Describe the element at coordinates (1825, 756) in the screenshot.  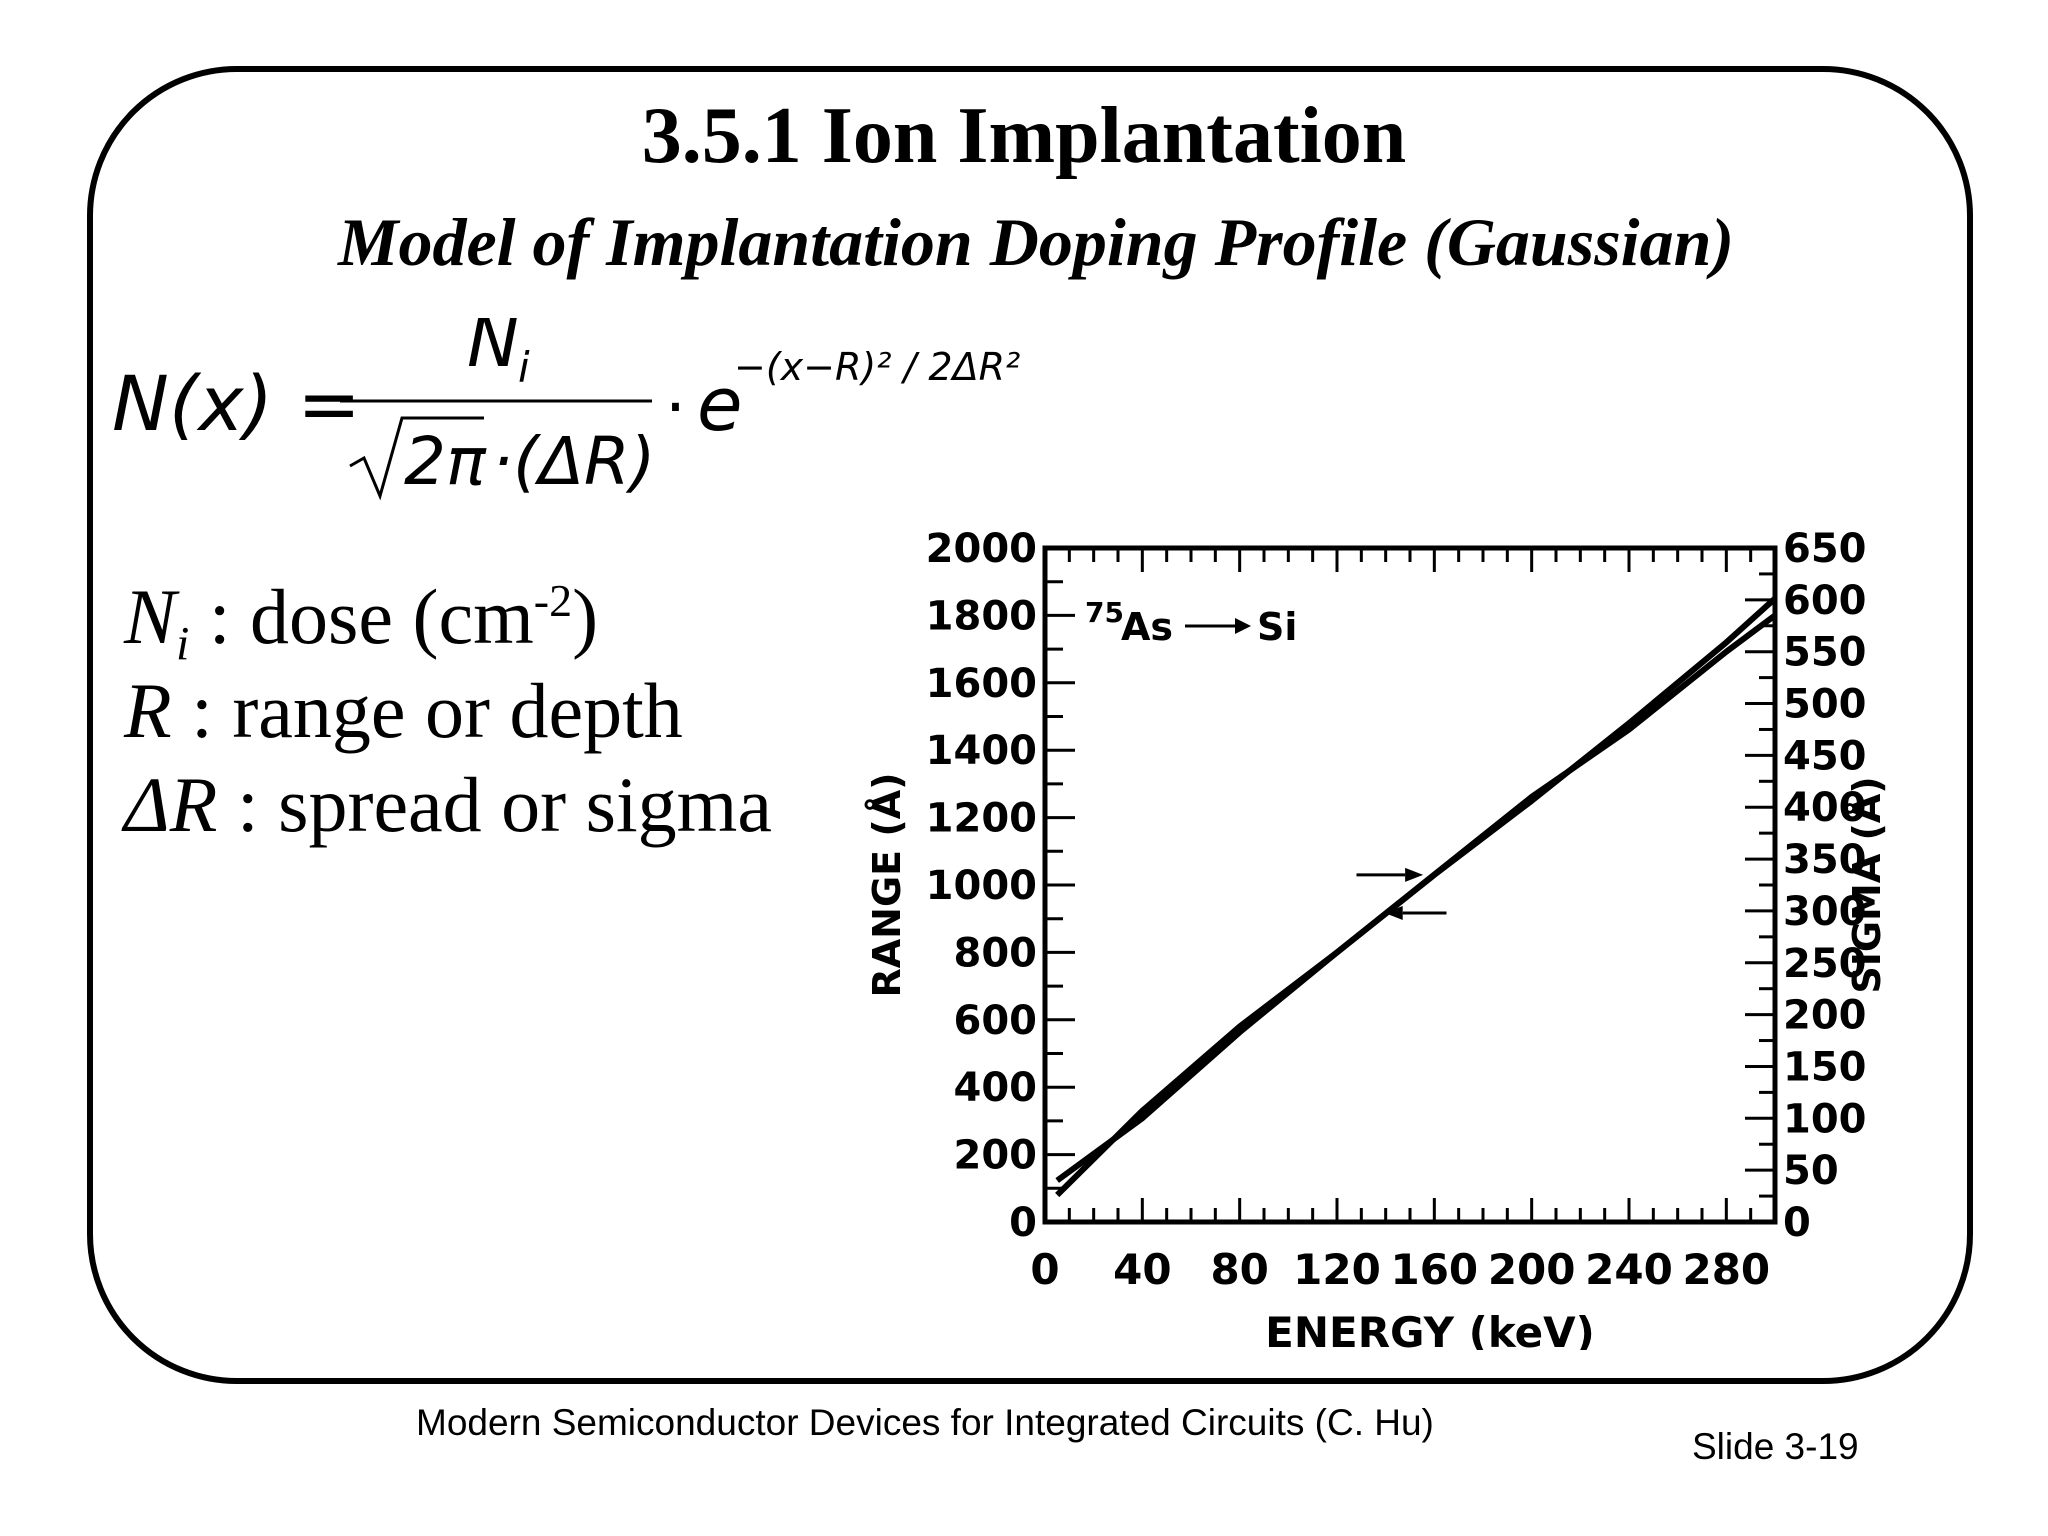
I see `y2-tick-label: 450` at that location.